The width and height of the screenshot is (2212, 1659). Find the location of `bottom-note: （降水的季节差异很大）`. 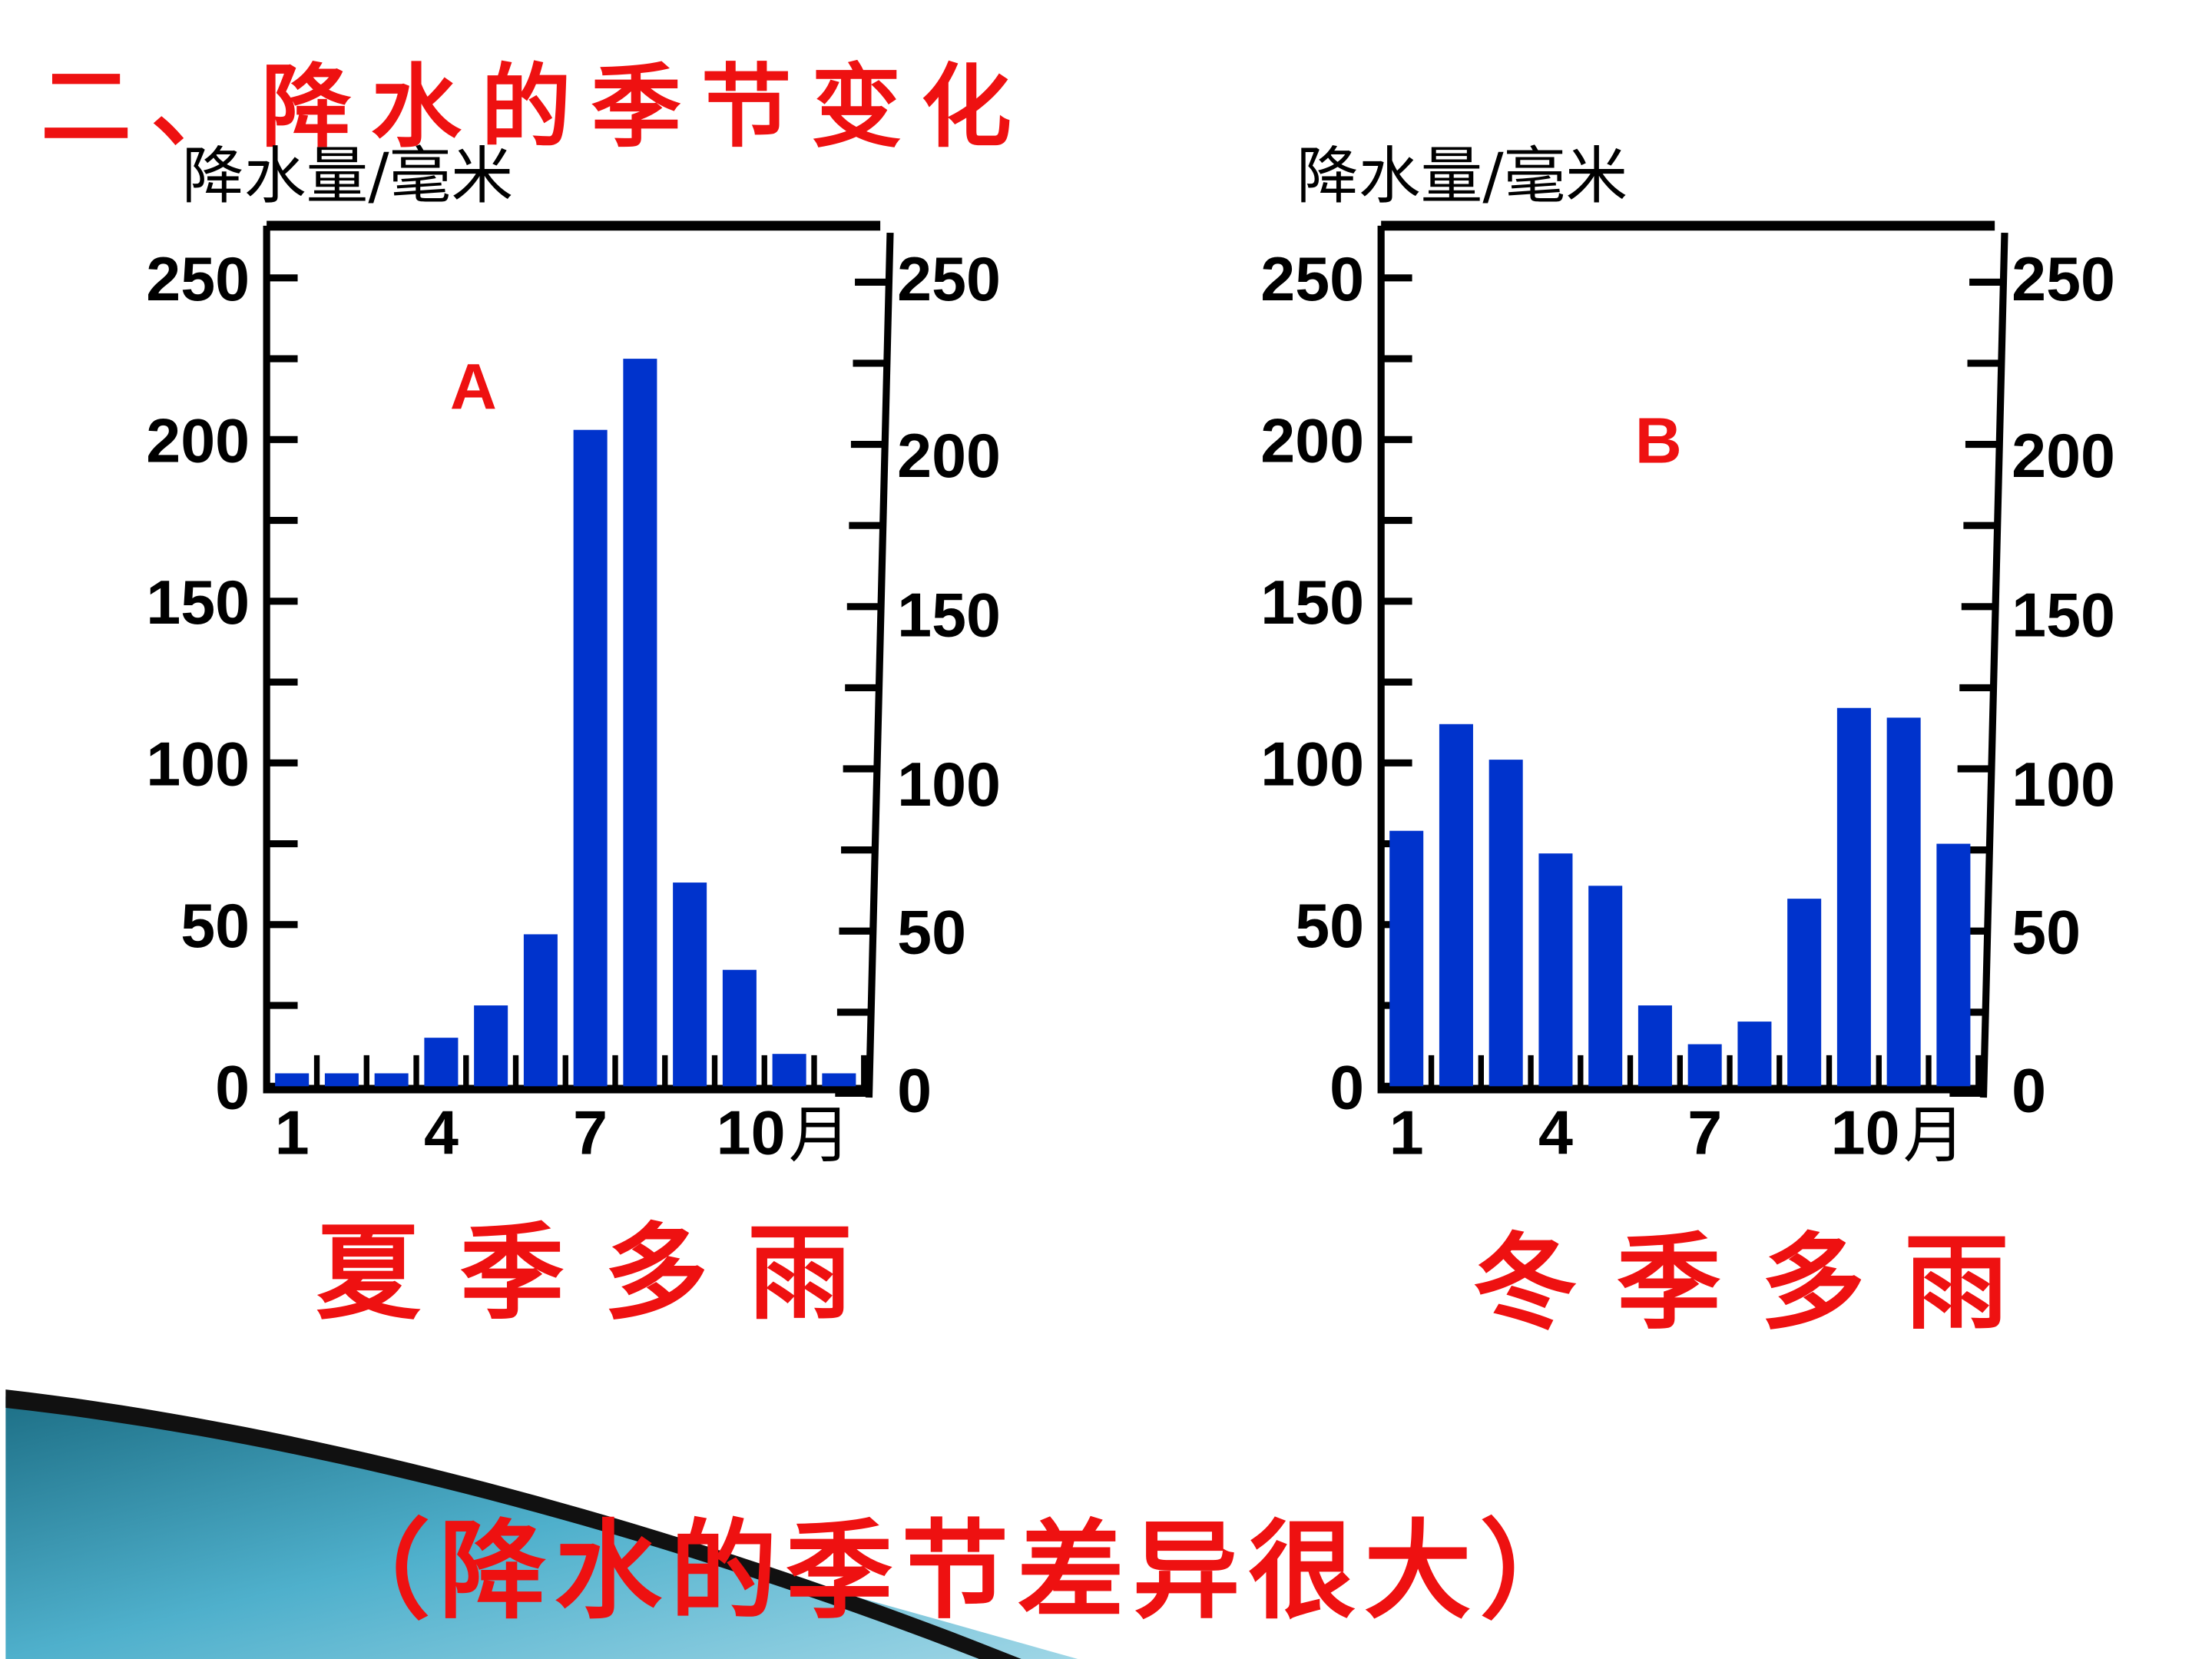

bottom-note: （降水的季节差异很大） is located at coordinates (959, 1571).